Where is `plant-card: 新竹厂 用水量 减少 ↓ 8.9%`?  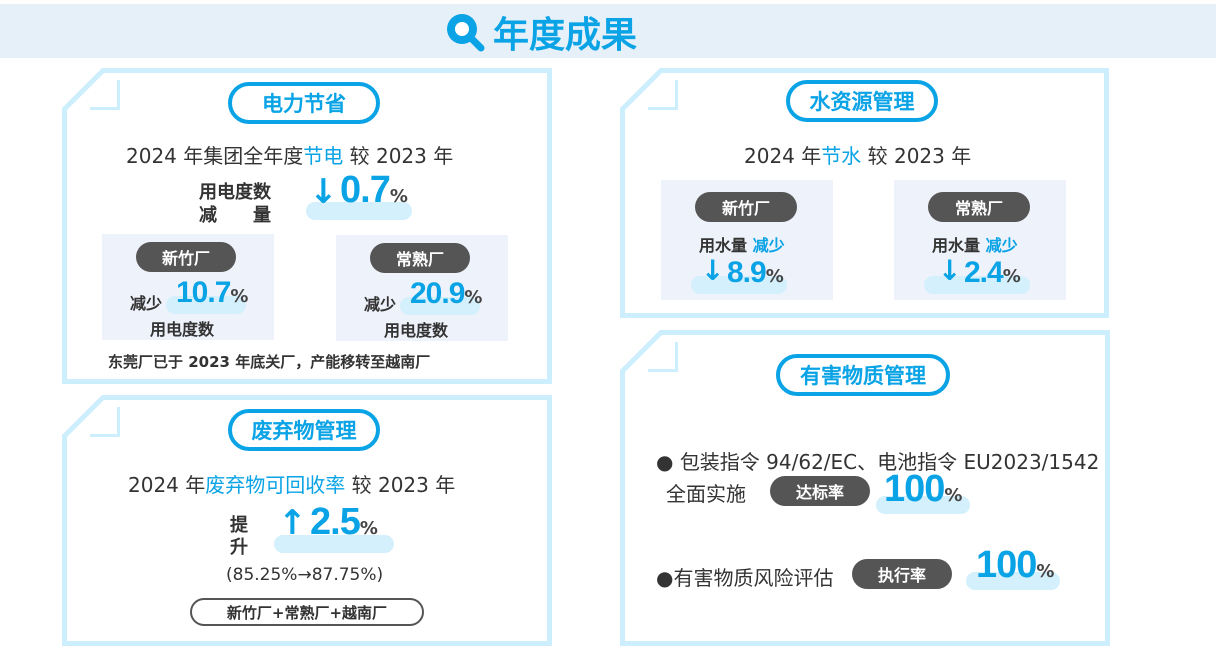
plant-card: 新竹厂 用水量 减少 ↓ 8.9% is located at coordinates (747, 240).